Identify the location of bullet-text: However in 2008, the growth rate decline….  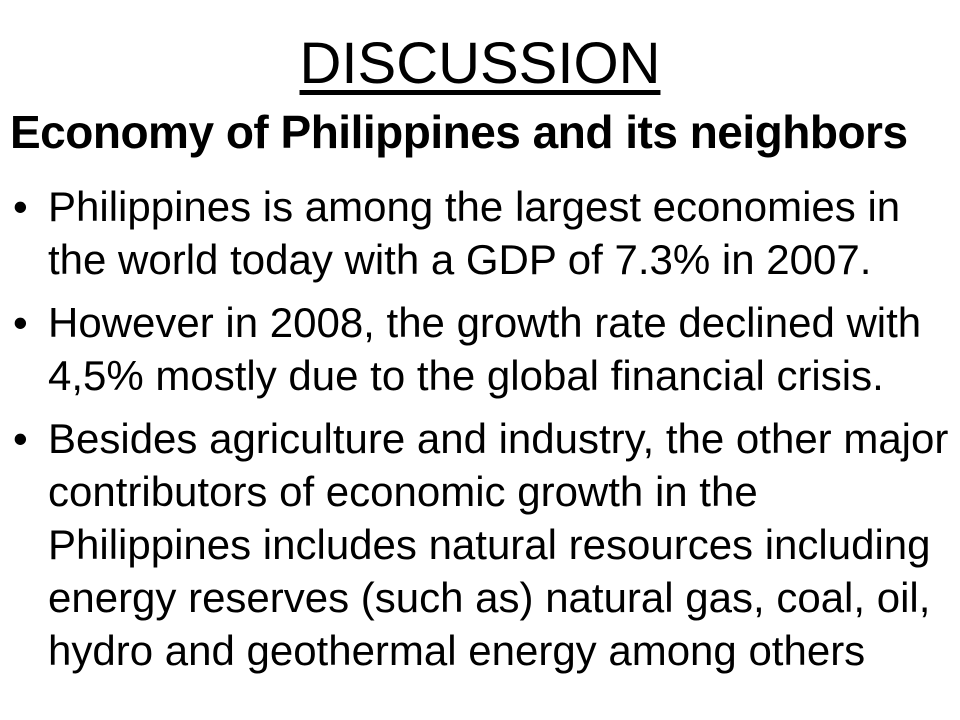
(485, 349).